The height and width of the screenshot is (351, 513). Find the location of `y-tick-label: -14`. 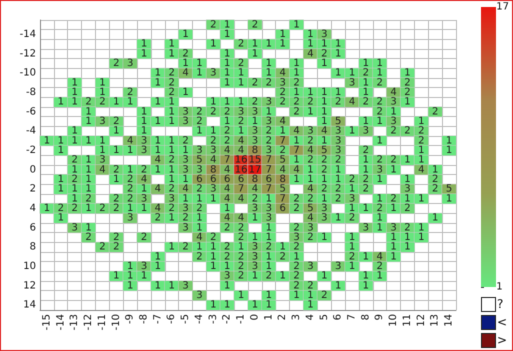

y-tick-label: -14 is located at coordinates (28, 34).